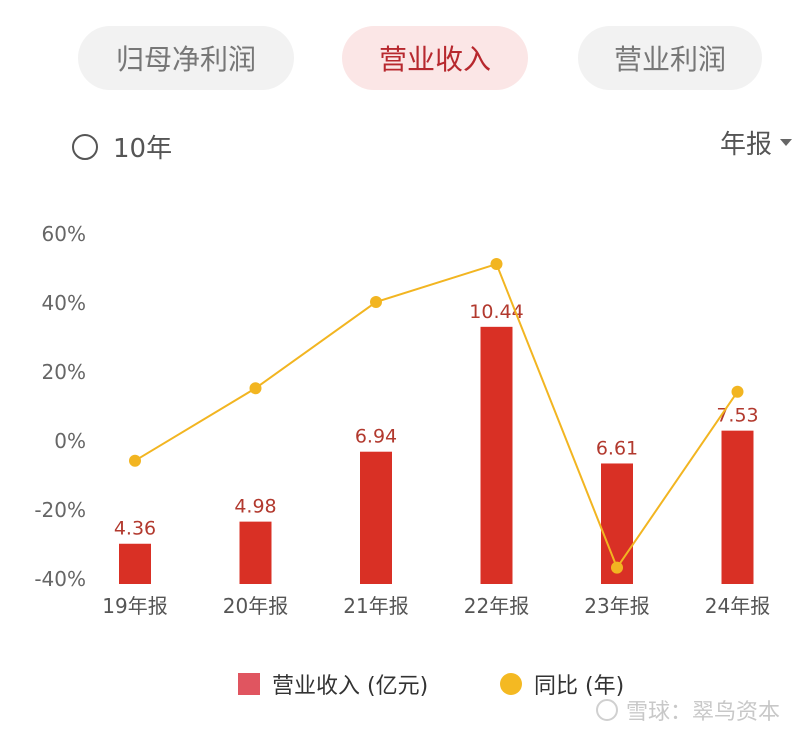  I want to click on snowball-logo-icon, so click(606, 710).